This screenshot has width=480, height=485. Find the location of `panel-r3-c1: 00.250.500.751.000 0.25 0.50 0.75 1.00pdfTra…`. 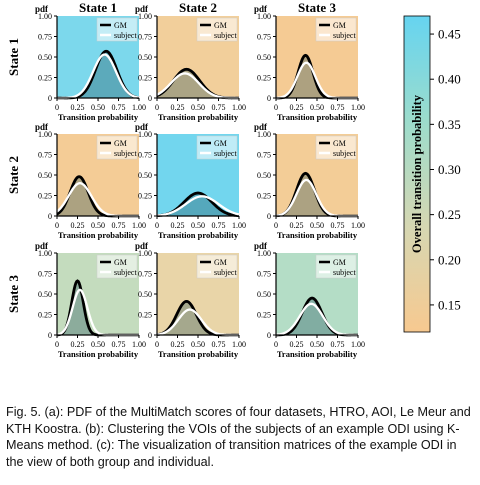

panel-r3-c1: 00.250.500.751.000 0.25 0.50 0.75 1.00pdfTra… is located at coordinates (90, 300).